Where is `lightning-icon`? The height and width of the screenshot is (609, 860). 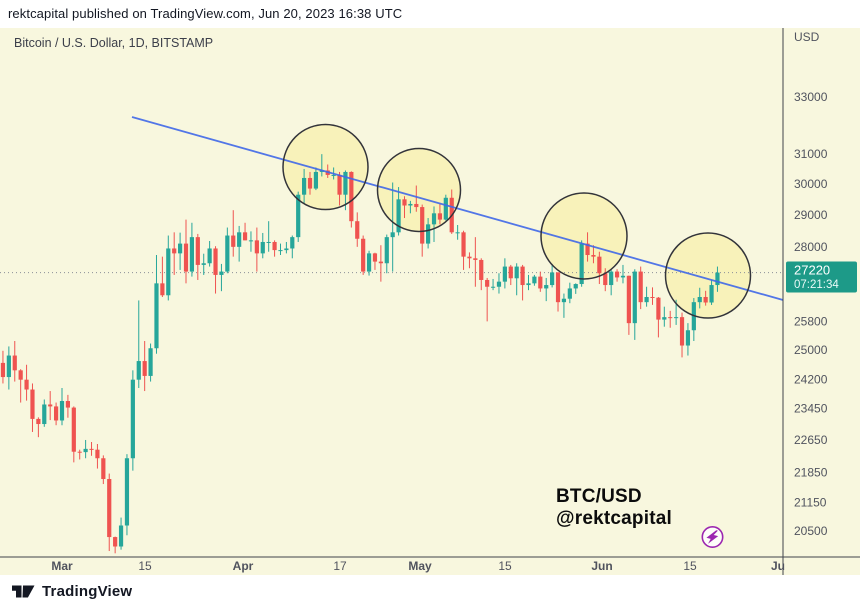 lightning-icon is located at coordinates (712, 537).